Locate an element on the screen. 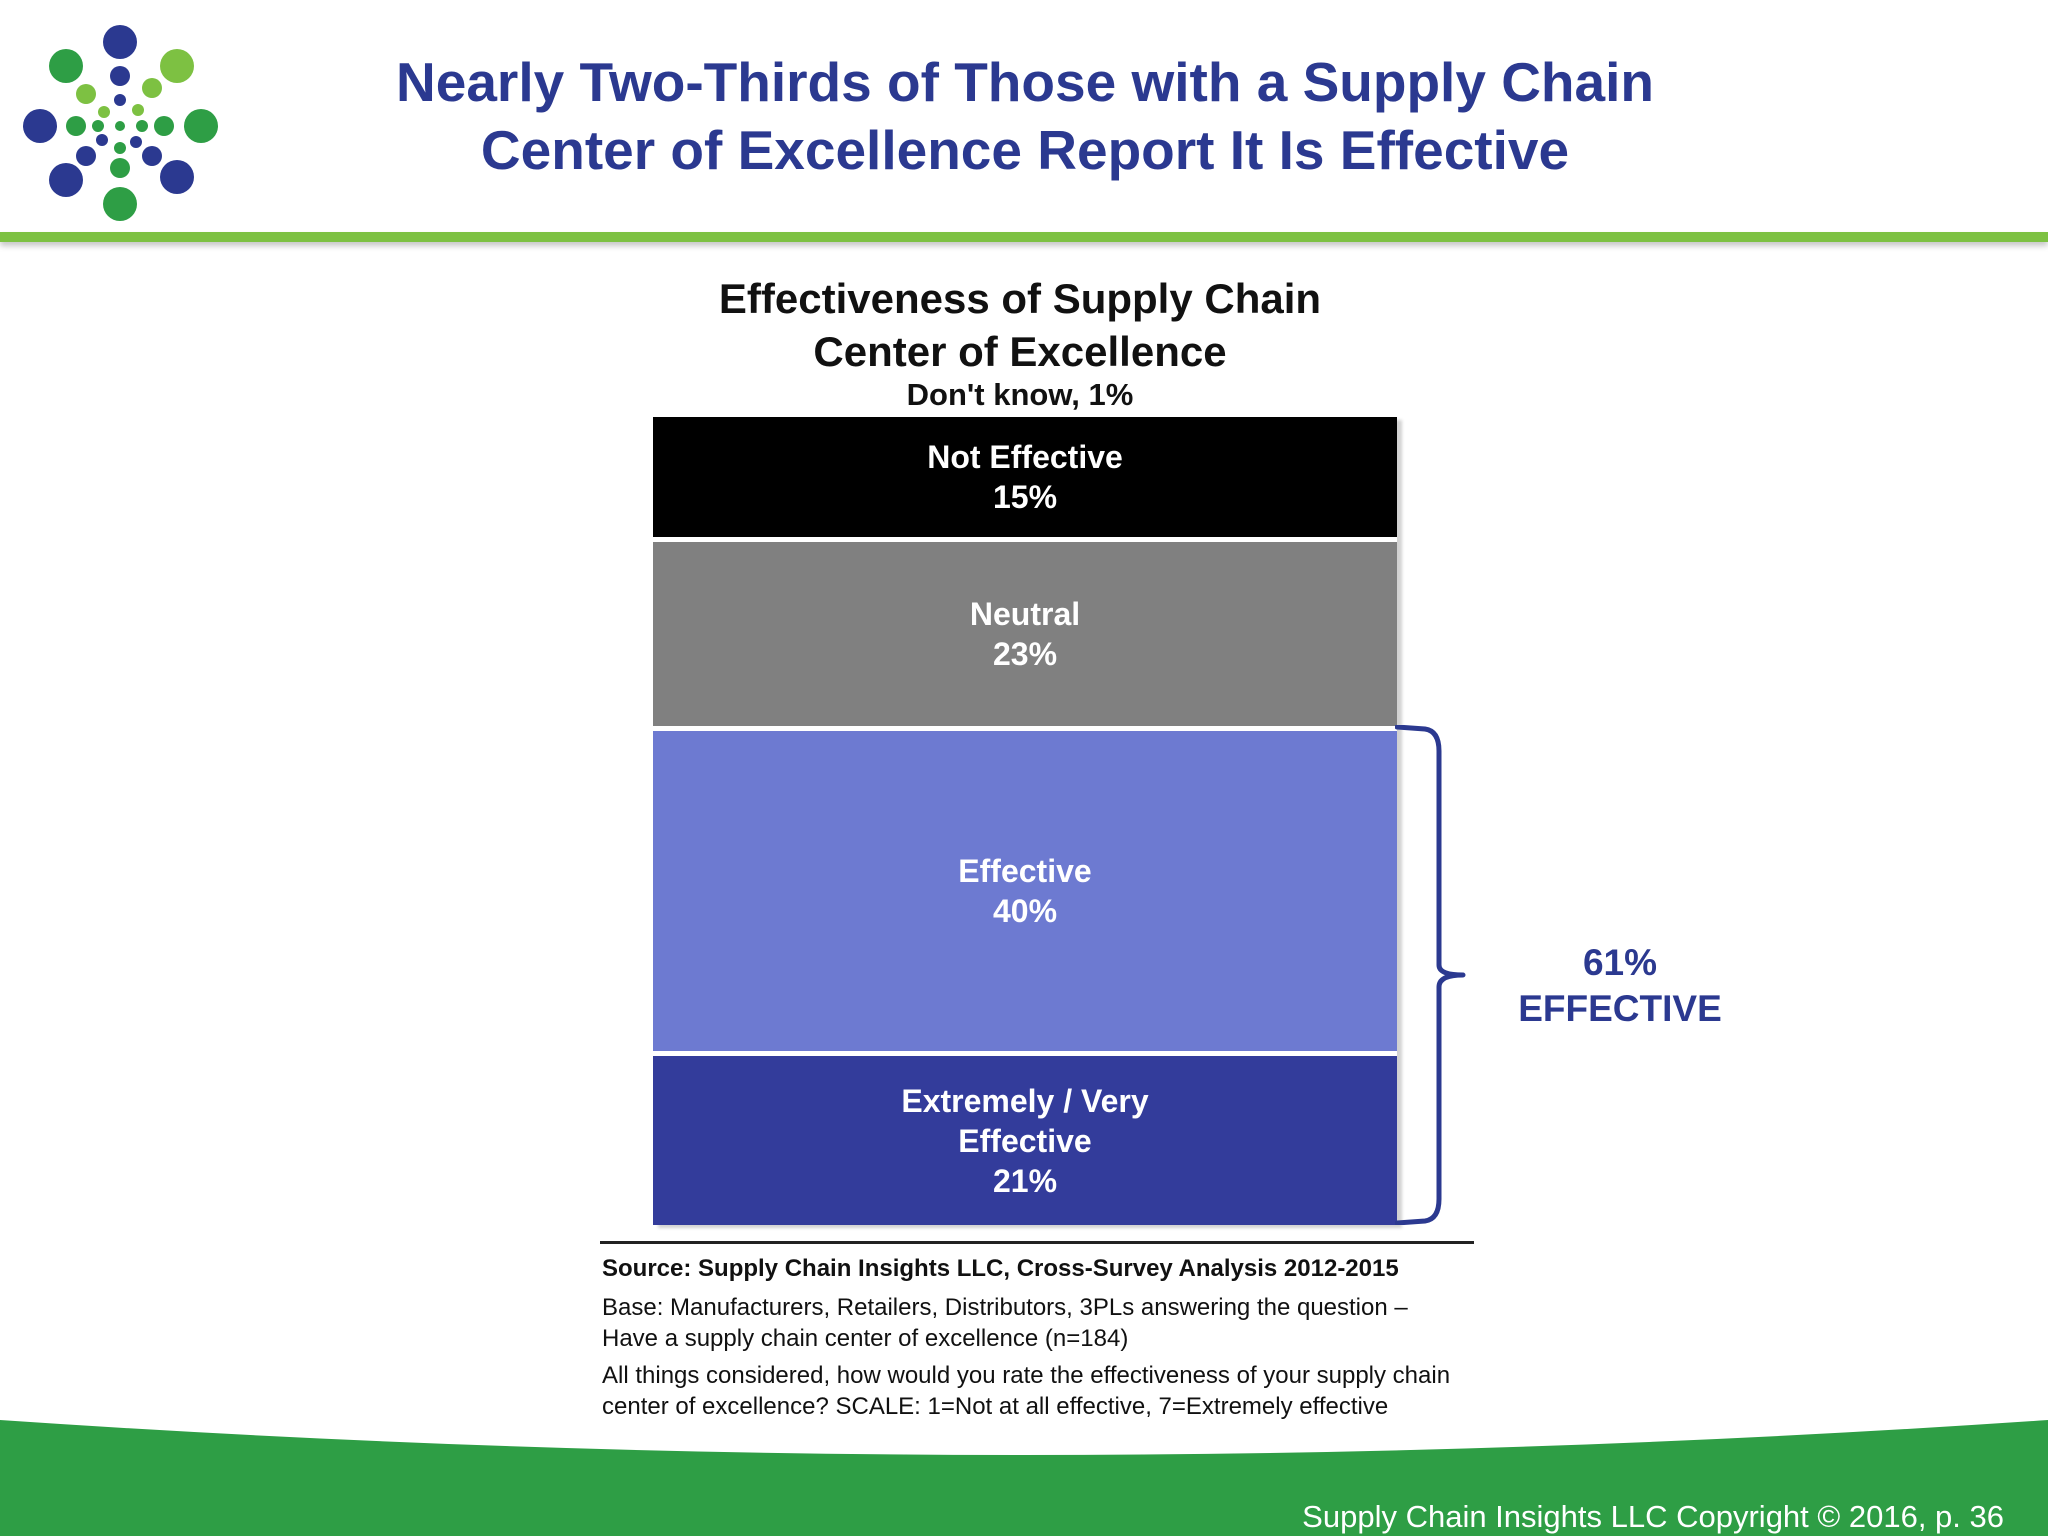 The height and width of the screenshot is (1536, 2048). bar-segment-neutral: Neutral 23% is located at coordinates (1025, 634).